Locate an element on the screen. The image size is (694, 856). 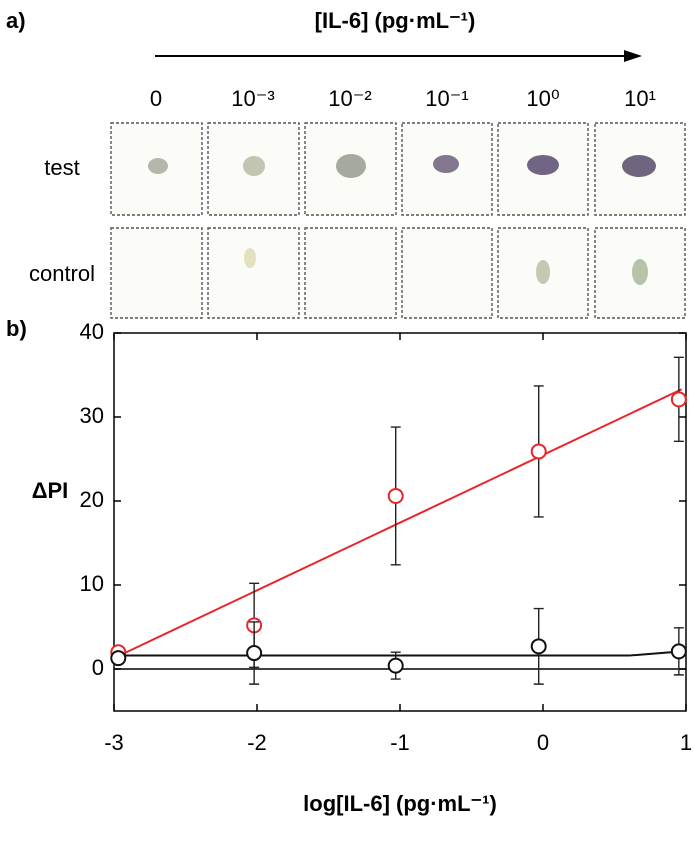
column-label: 0 is located at coordinates (156, 98).